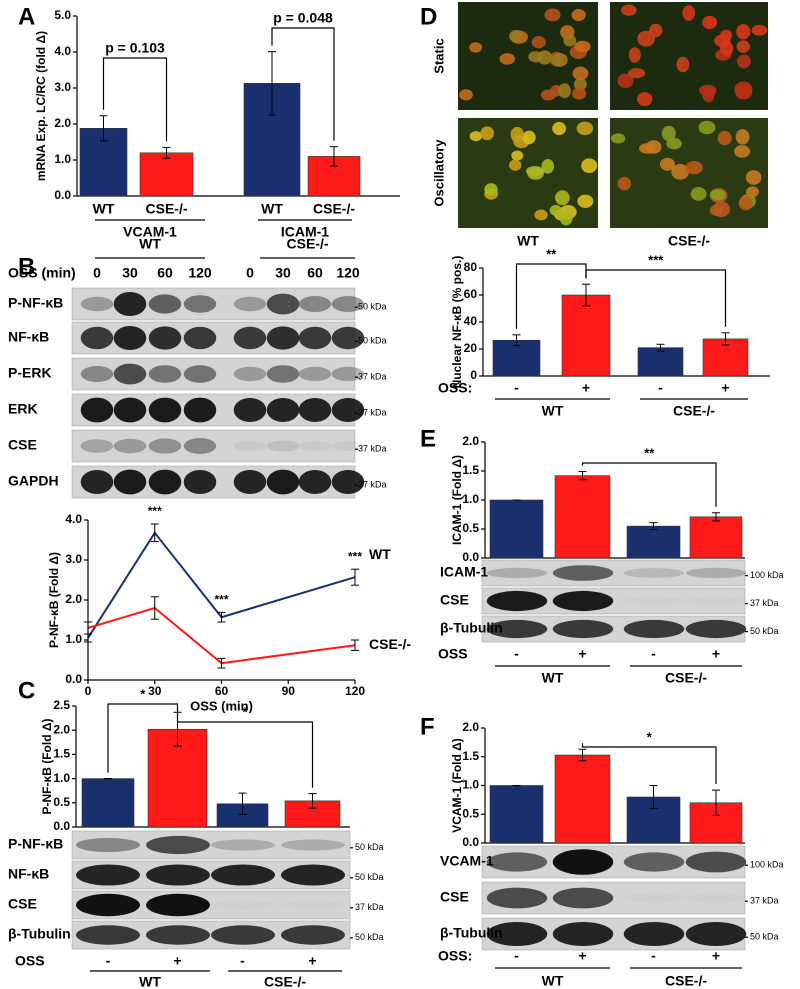  What do you see at coordinates (222, 691) in the screenshot?
I see `x-tick-label: 60` at bounding box center [222, 691].